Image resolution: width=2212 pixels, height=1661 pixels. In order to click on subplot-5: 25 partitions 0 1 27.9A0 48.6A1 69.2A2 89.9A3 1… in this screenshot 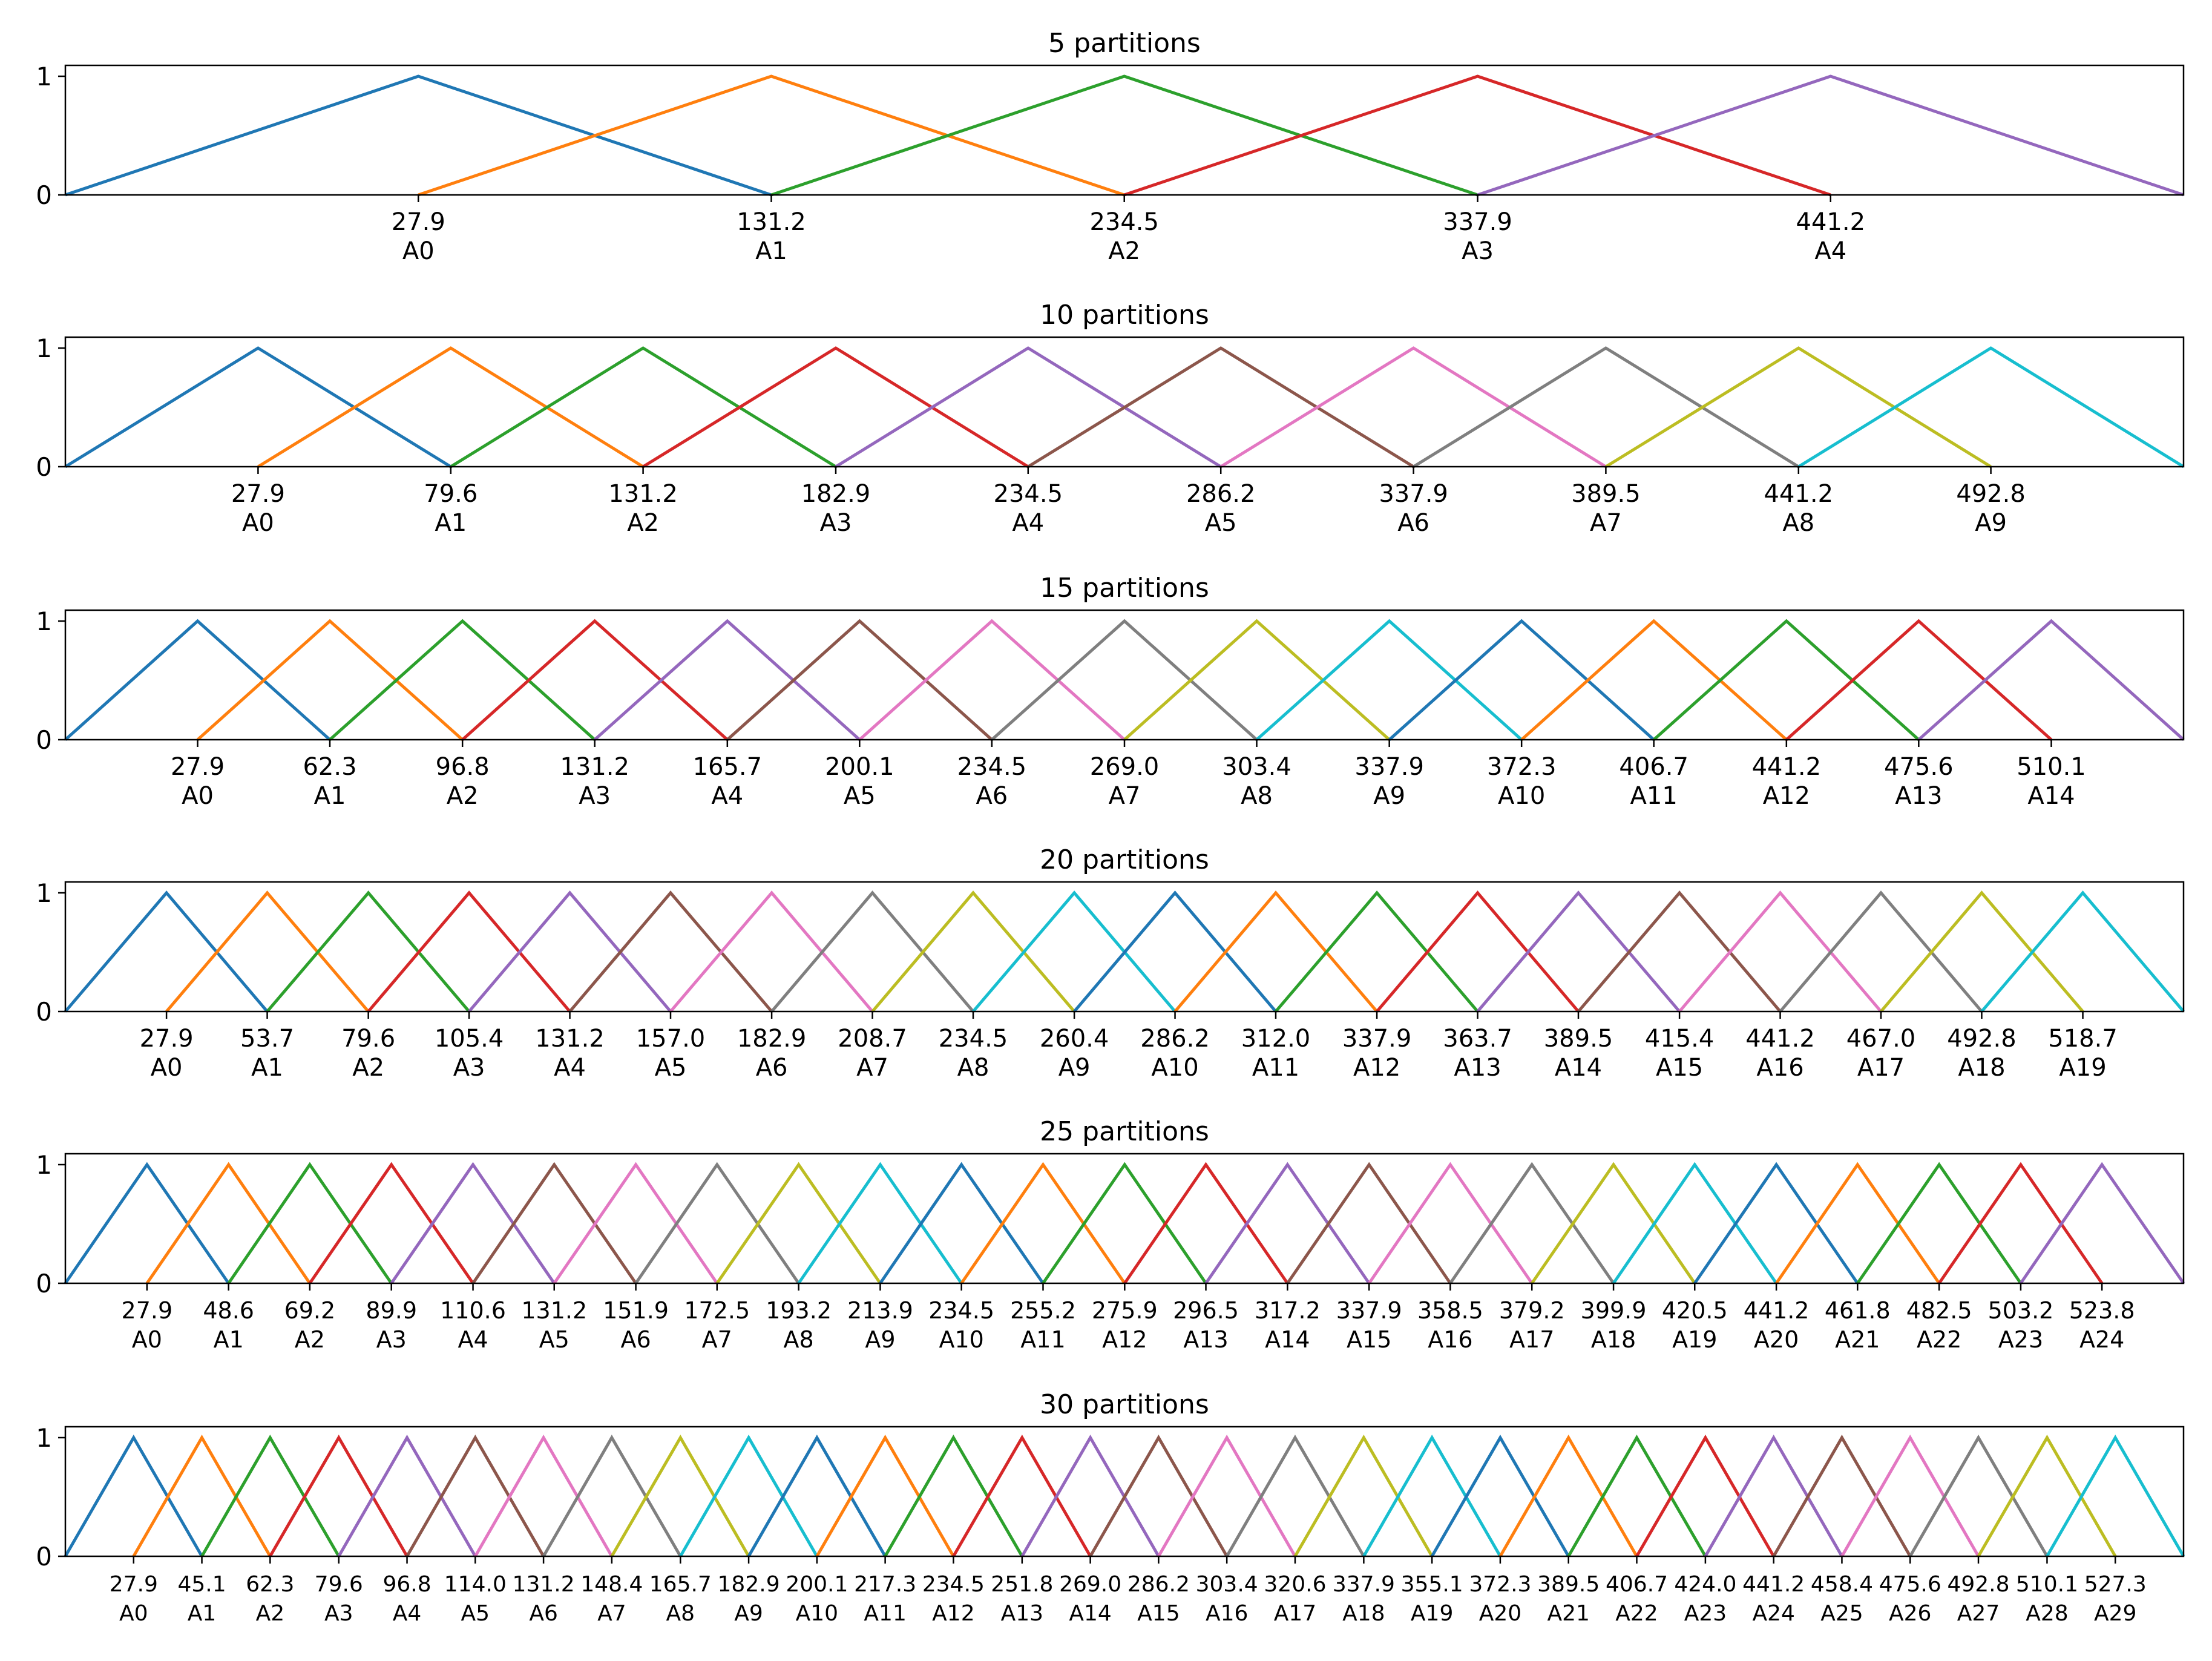, I will do `click(1110, 1234)`.